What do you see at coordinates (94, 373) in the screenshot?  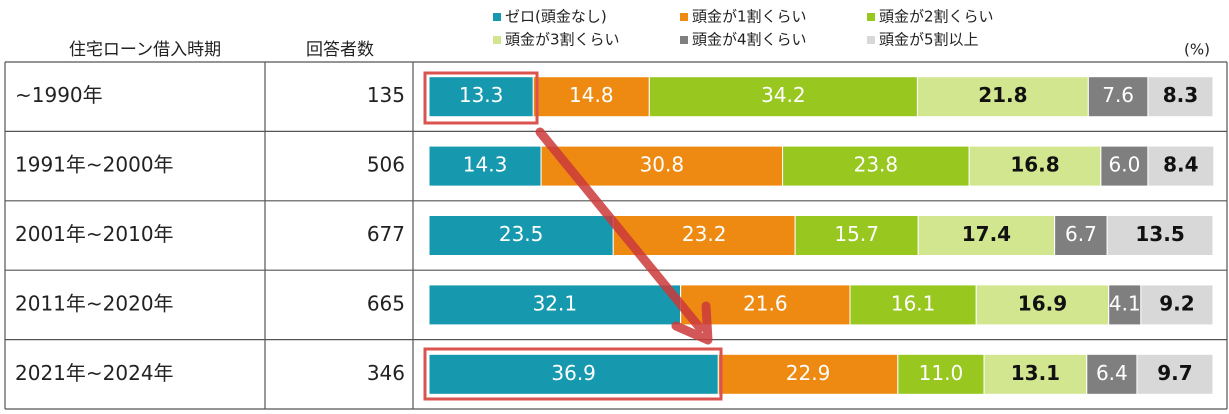 I see `row-label: 2021年~2024年` at bounding box center [94, 373].